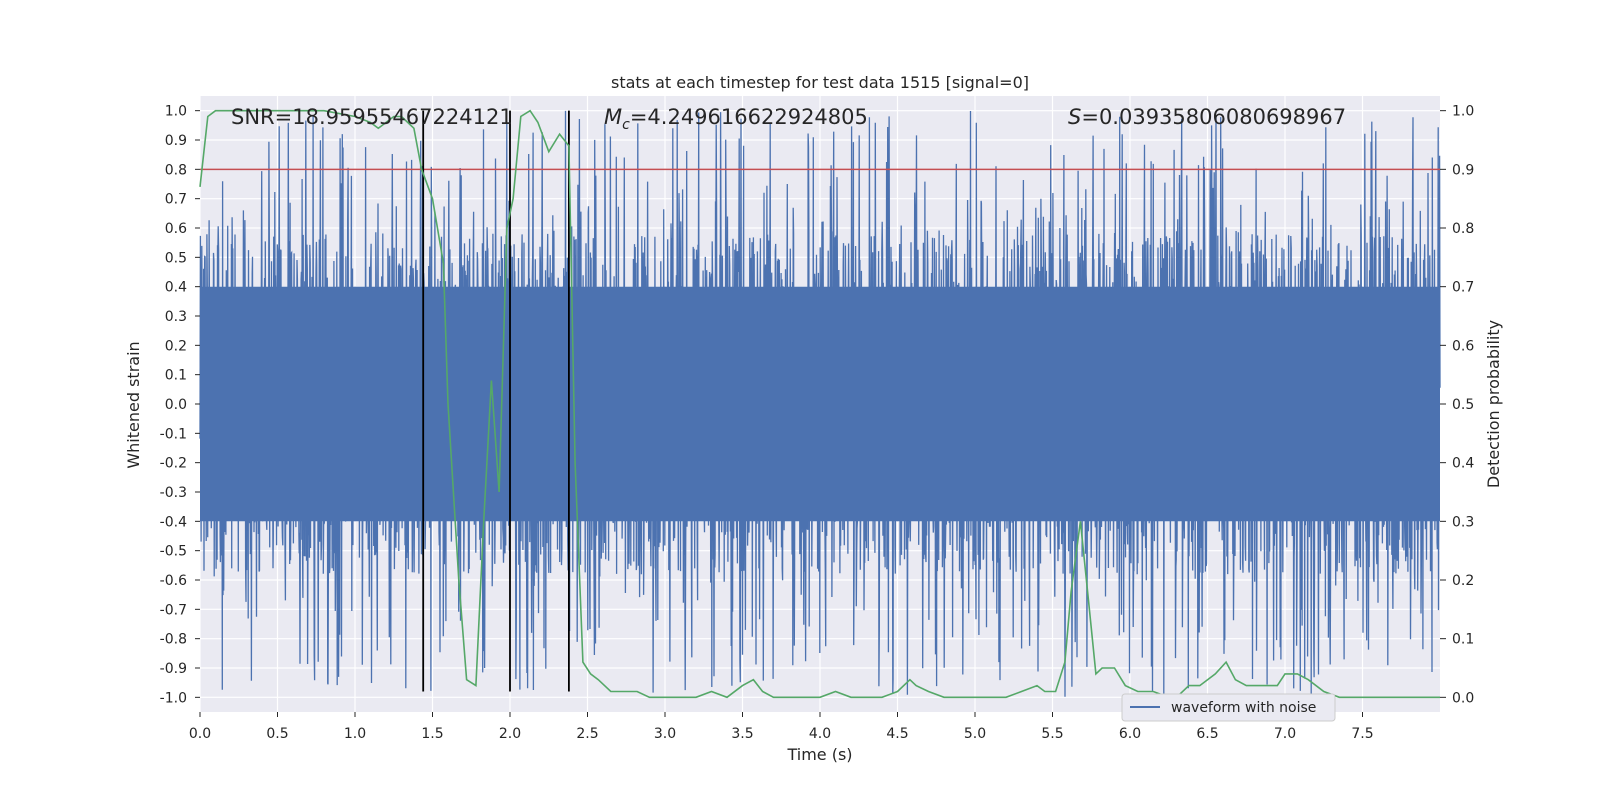 The width and height of the screenshot is (1600, 800). I want to click on y-tick-label: 0.0, so click(176, 405).